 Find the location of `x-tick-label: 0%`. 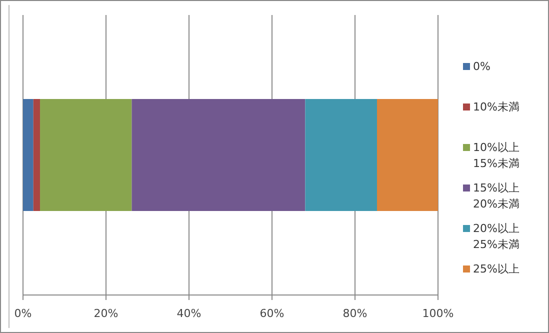

x-tick-label: 0% is located at coordinates (23, 313).